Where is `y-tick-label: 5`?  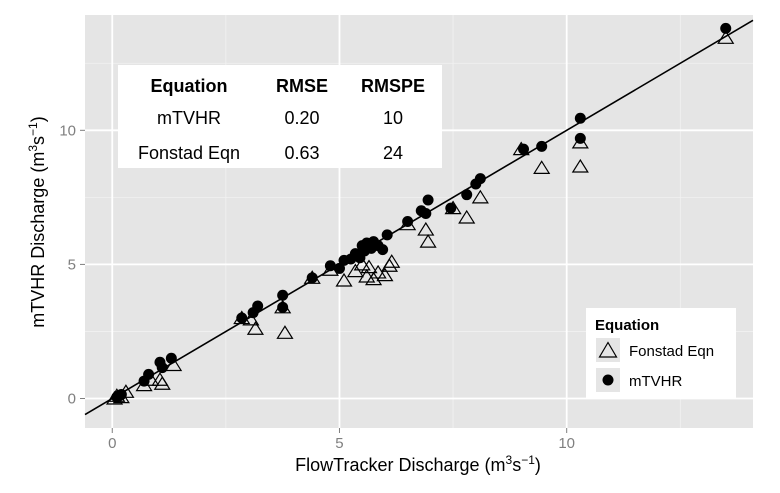
y-tick-label: 5 is located at coordinates (72, 264).